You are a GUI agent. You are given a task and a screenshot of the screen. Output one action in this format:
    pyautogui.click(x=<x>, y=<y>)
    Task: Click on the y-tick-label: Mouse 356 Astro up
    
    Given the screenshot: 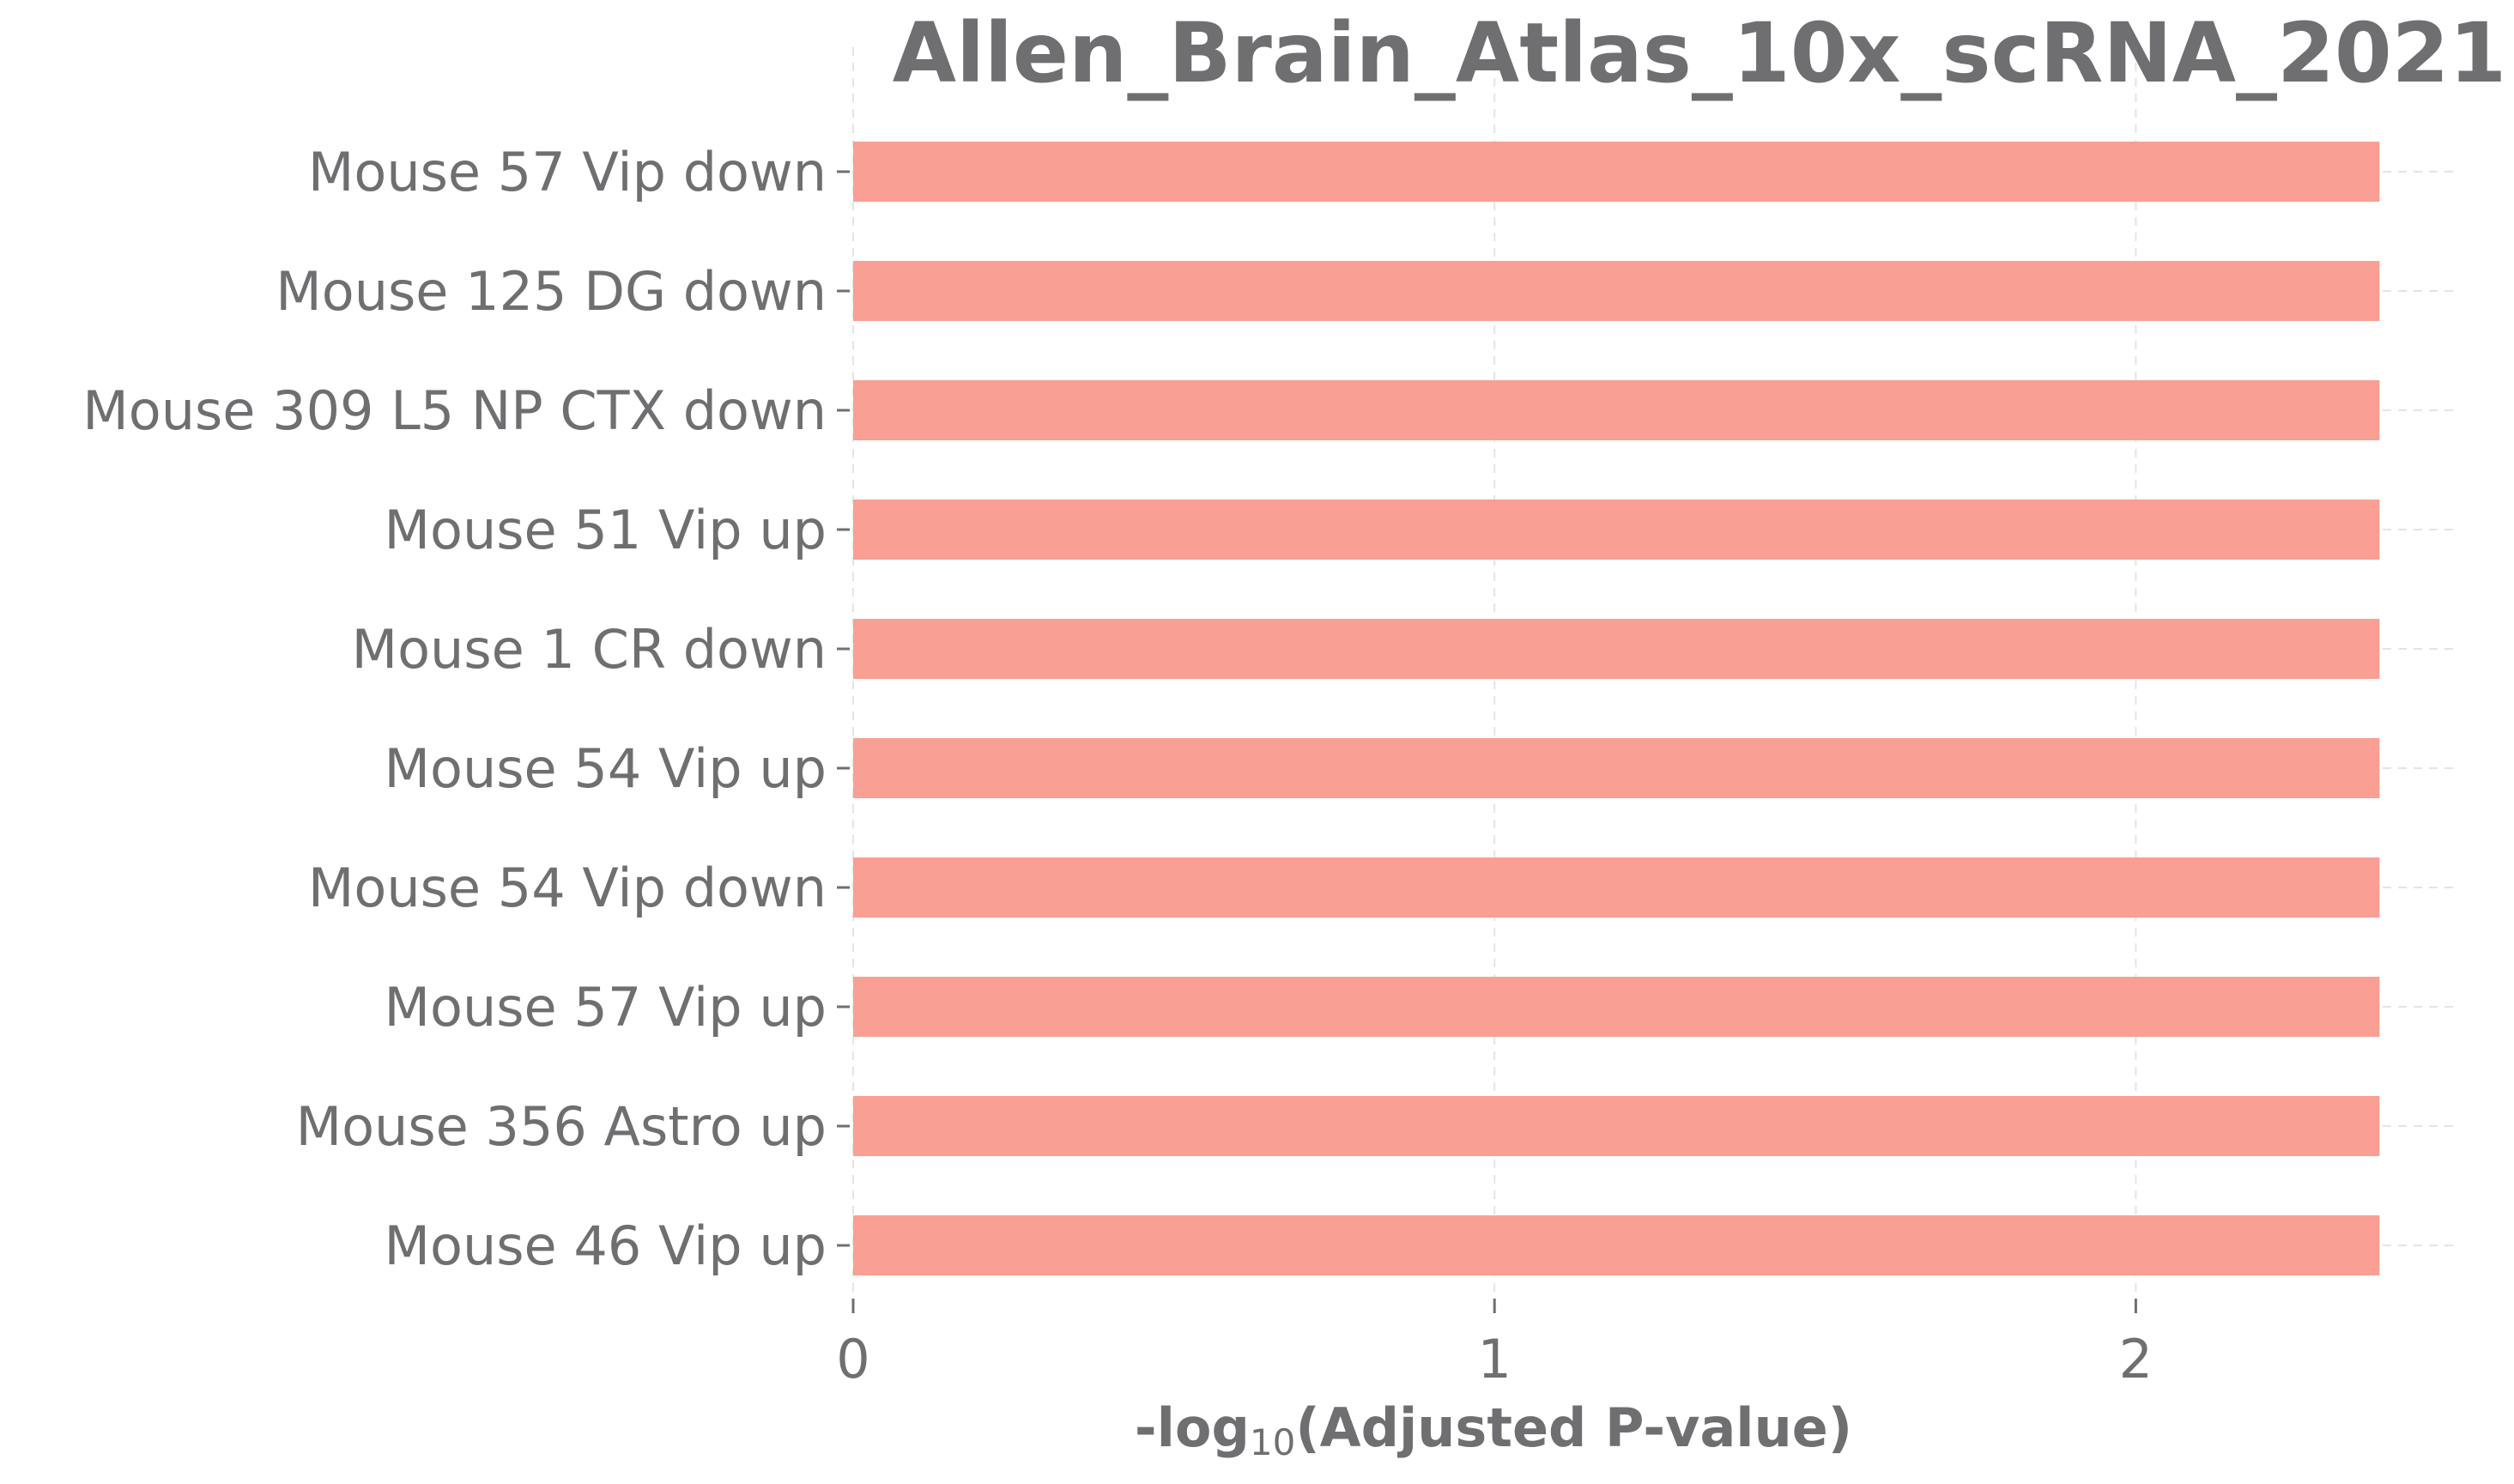 What is the action you would take?
    pyautogui.click(x=561, y=1126)
    